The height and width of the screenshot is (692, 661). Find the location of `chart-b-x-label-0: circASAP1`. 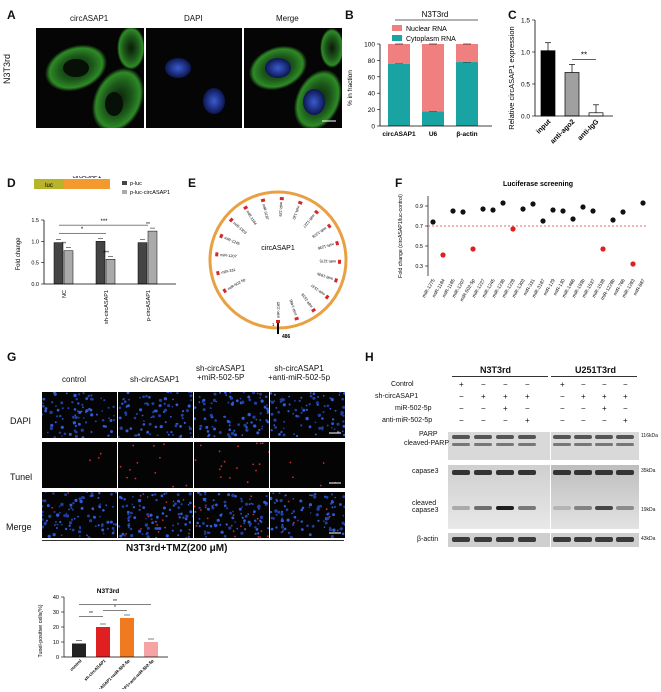

chart-b-x-label-0: circASAP1 is located at coordinates (399, 134).